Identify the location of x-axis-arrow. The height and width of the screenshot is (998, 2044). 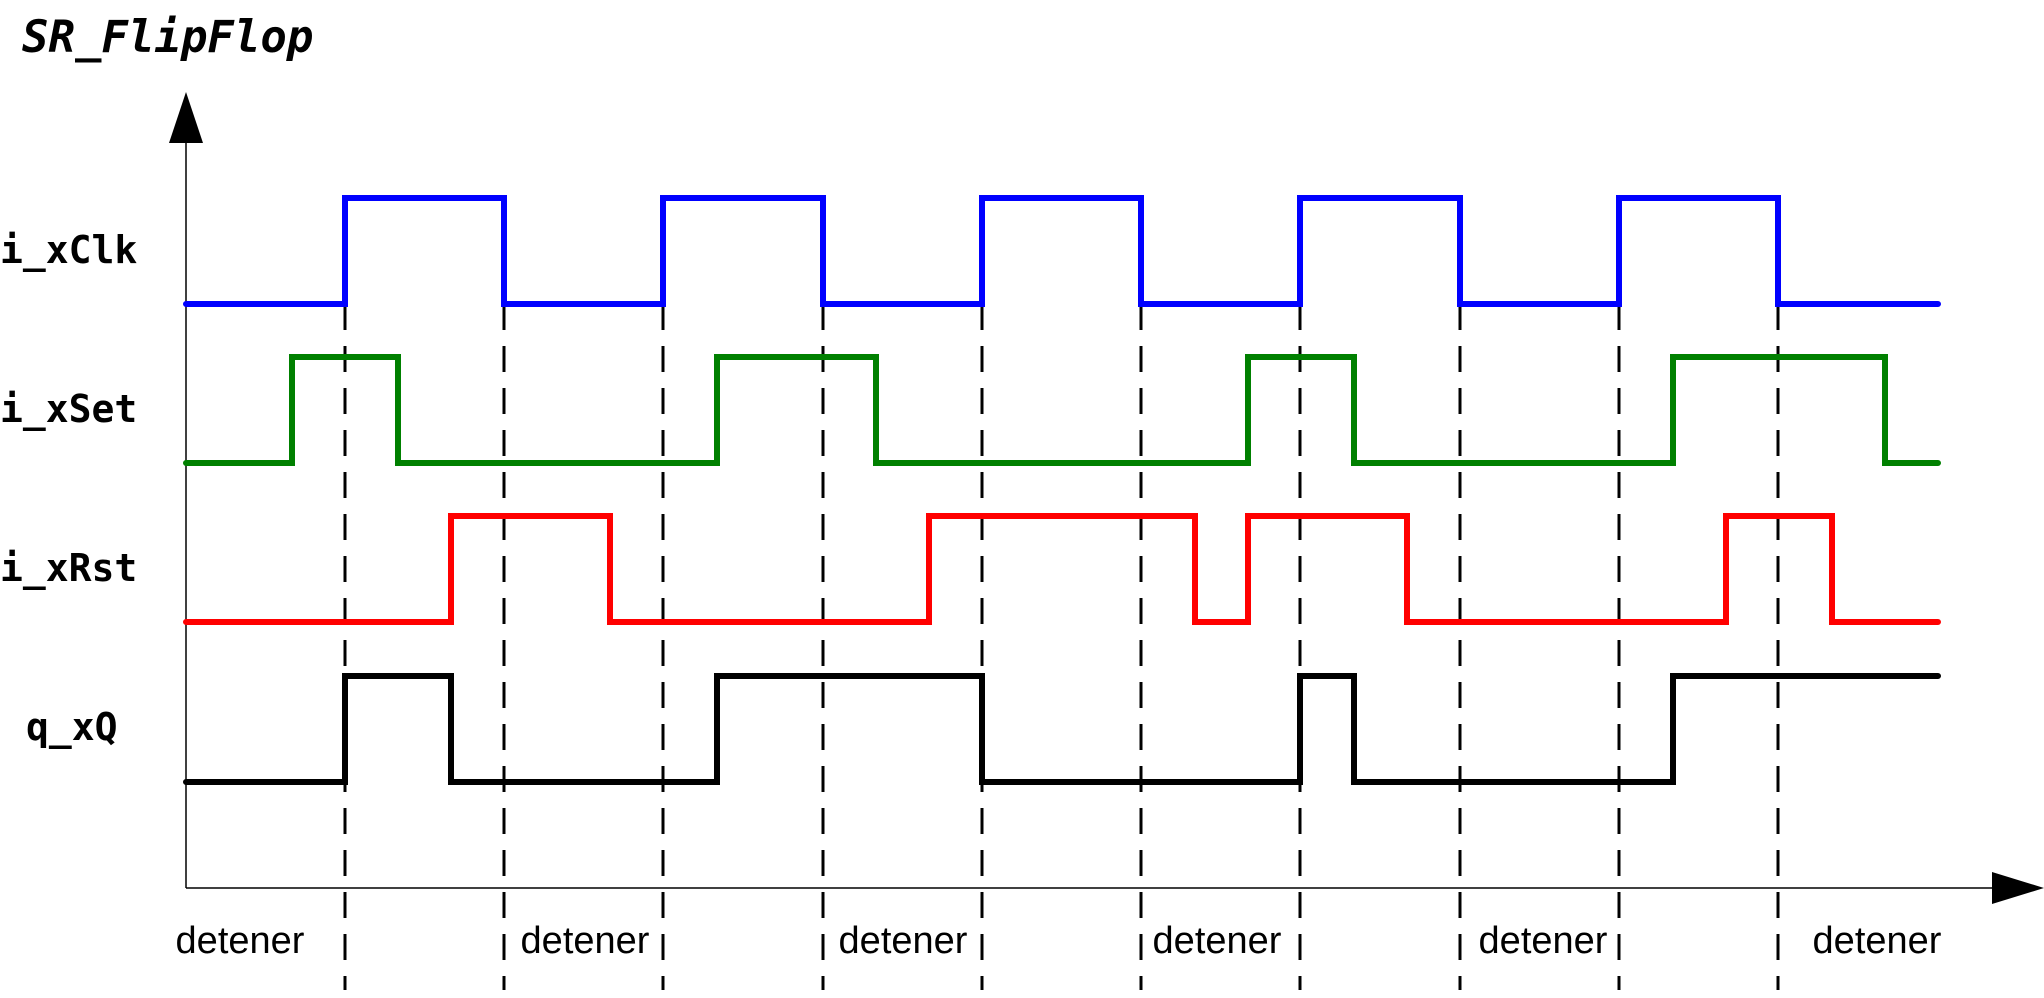
(2018, 888).